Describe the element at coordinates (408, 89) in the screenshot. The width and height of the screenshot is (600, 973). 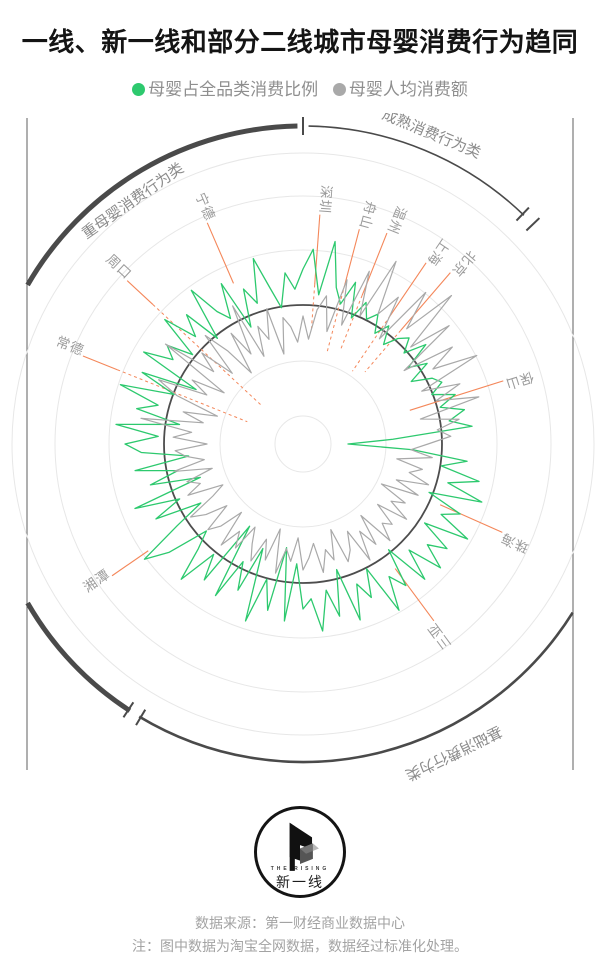
I see `legend-label-amount: 母婴人均消费额` at that location.